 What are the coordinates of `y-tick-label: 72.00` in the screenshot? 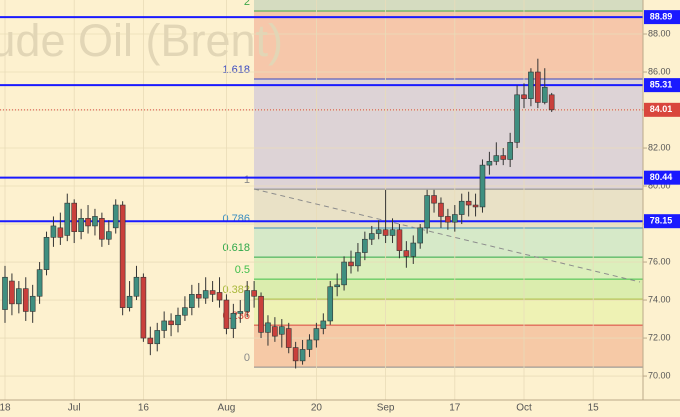 It's located at (659, 337).